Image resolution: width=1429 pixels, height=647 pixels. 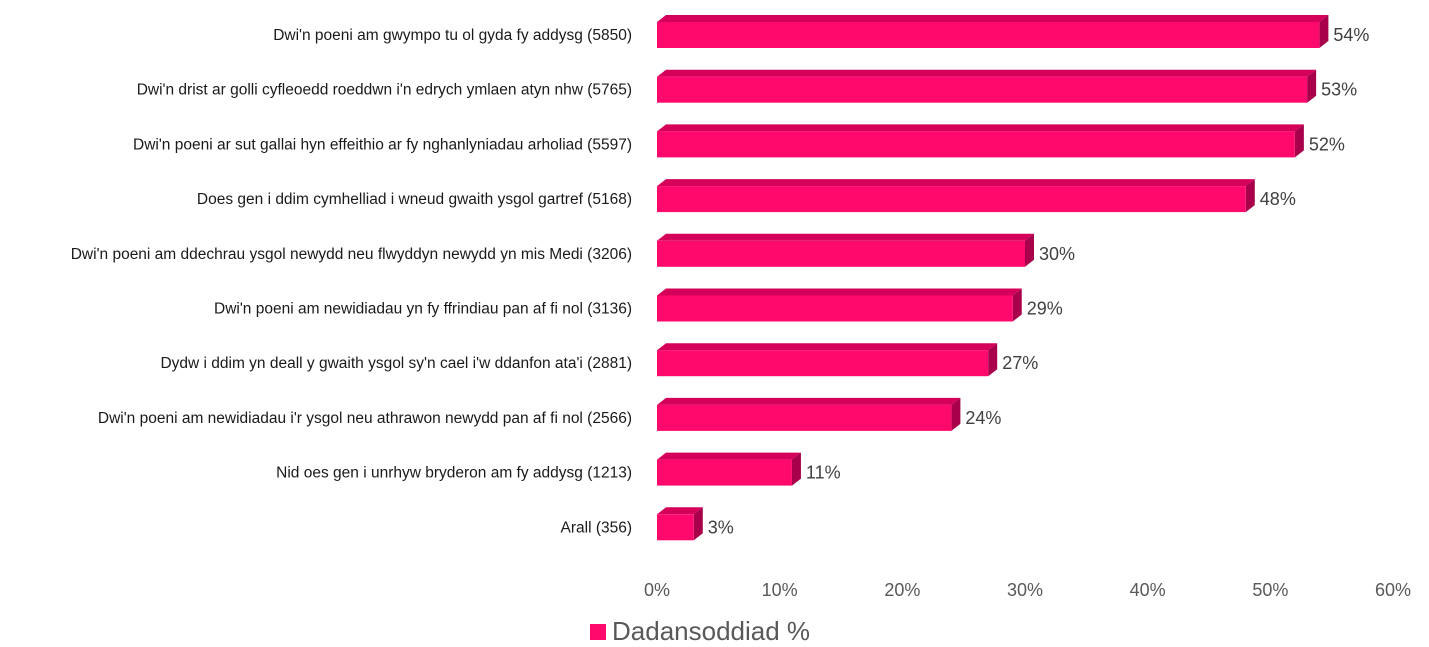 What do you see at coordinates (1393, 590) in the screenshot?
I see `x-tick-label: 60%` at bounding box center [1393, 590].